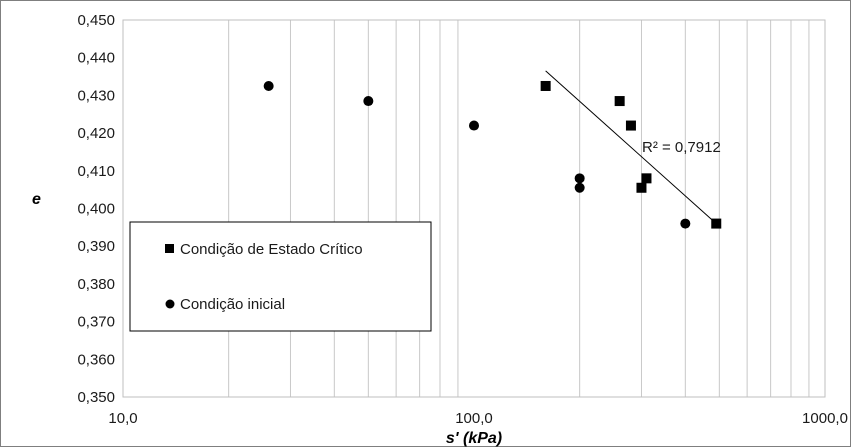  I want to click on x-tick-label: 100,0, so click(474, 418).